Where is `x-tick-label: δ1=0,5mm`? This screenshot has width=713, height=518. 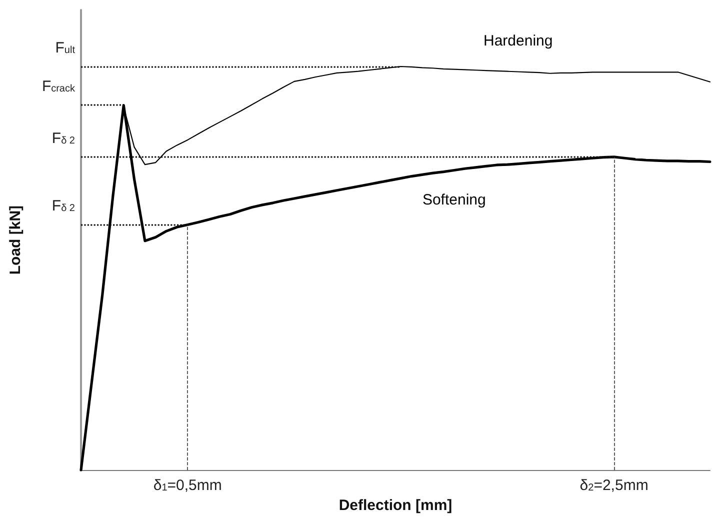
x-tick-label: δ1=0,5mm is located at coordinates (187, 485).